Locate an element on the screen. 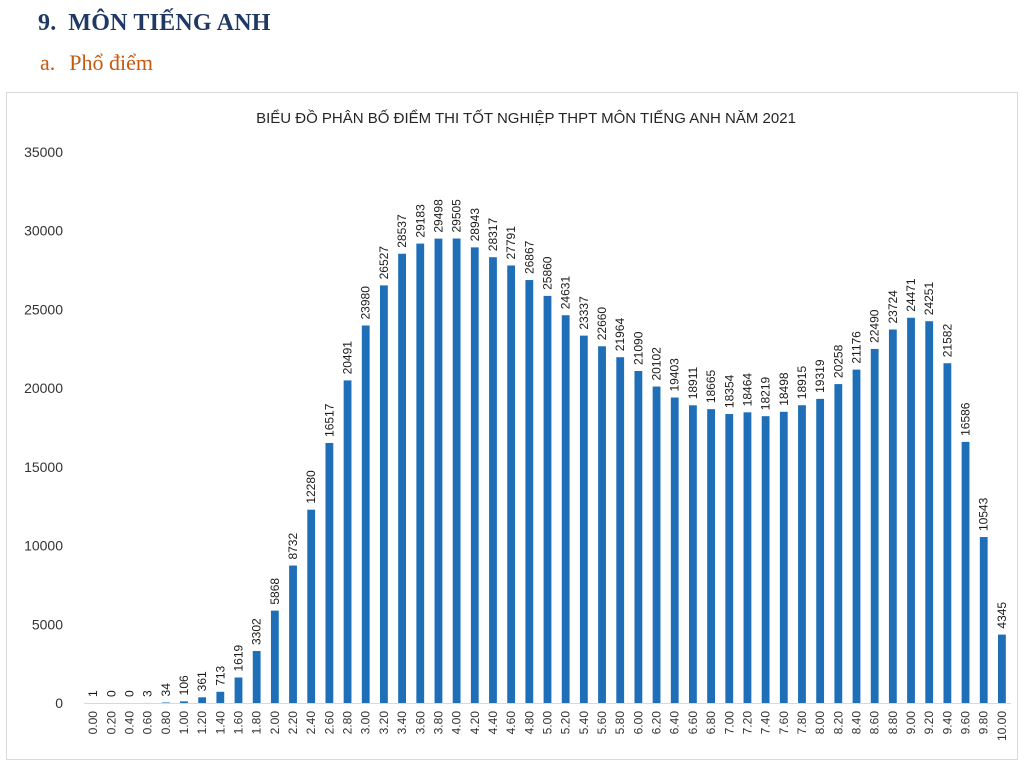  y-tick-label: 20000 is located at coordinates (43, 388).